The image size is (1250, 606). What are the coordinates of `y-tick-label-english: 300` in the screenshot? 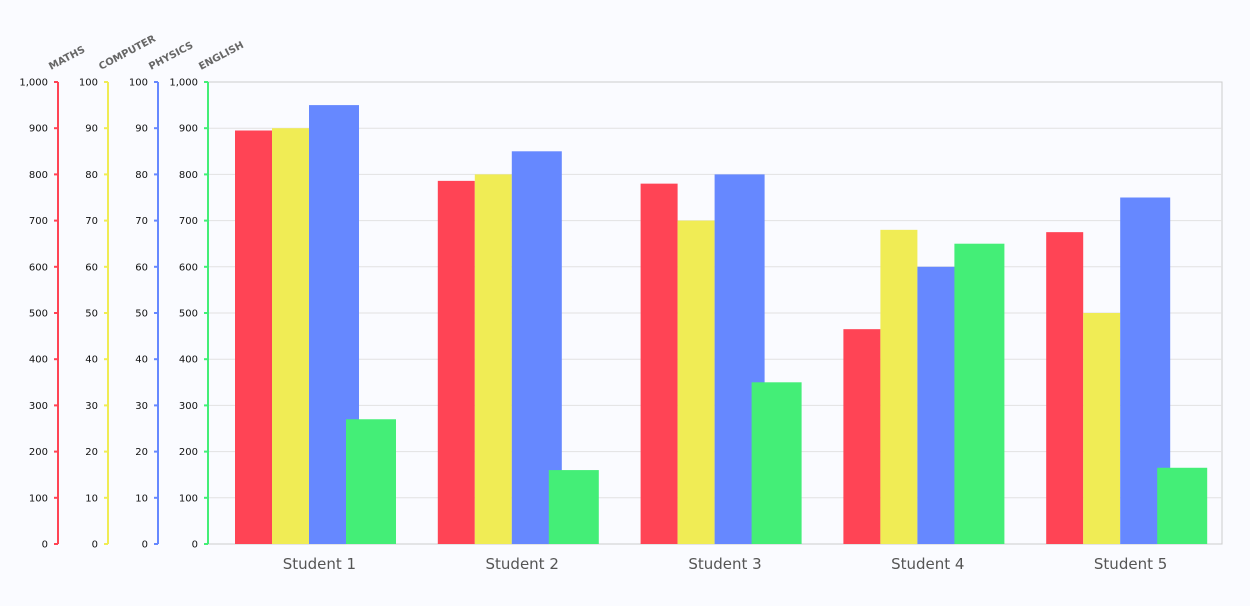 It's located at (188, 406).